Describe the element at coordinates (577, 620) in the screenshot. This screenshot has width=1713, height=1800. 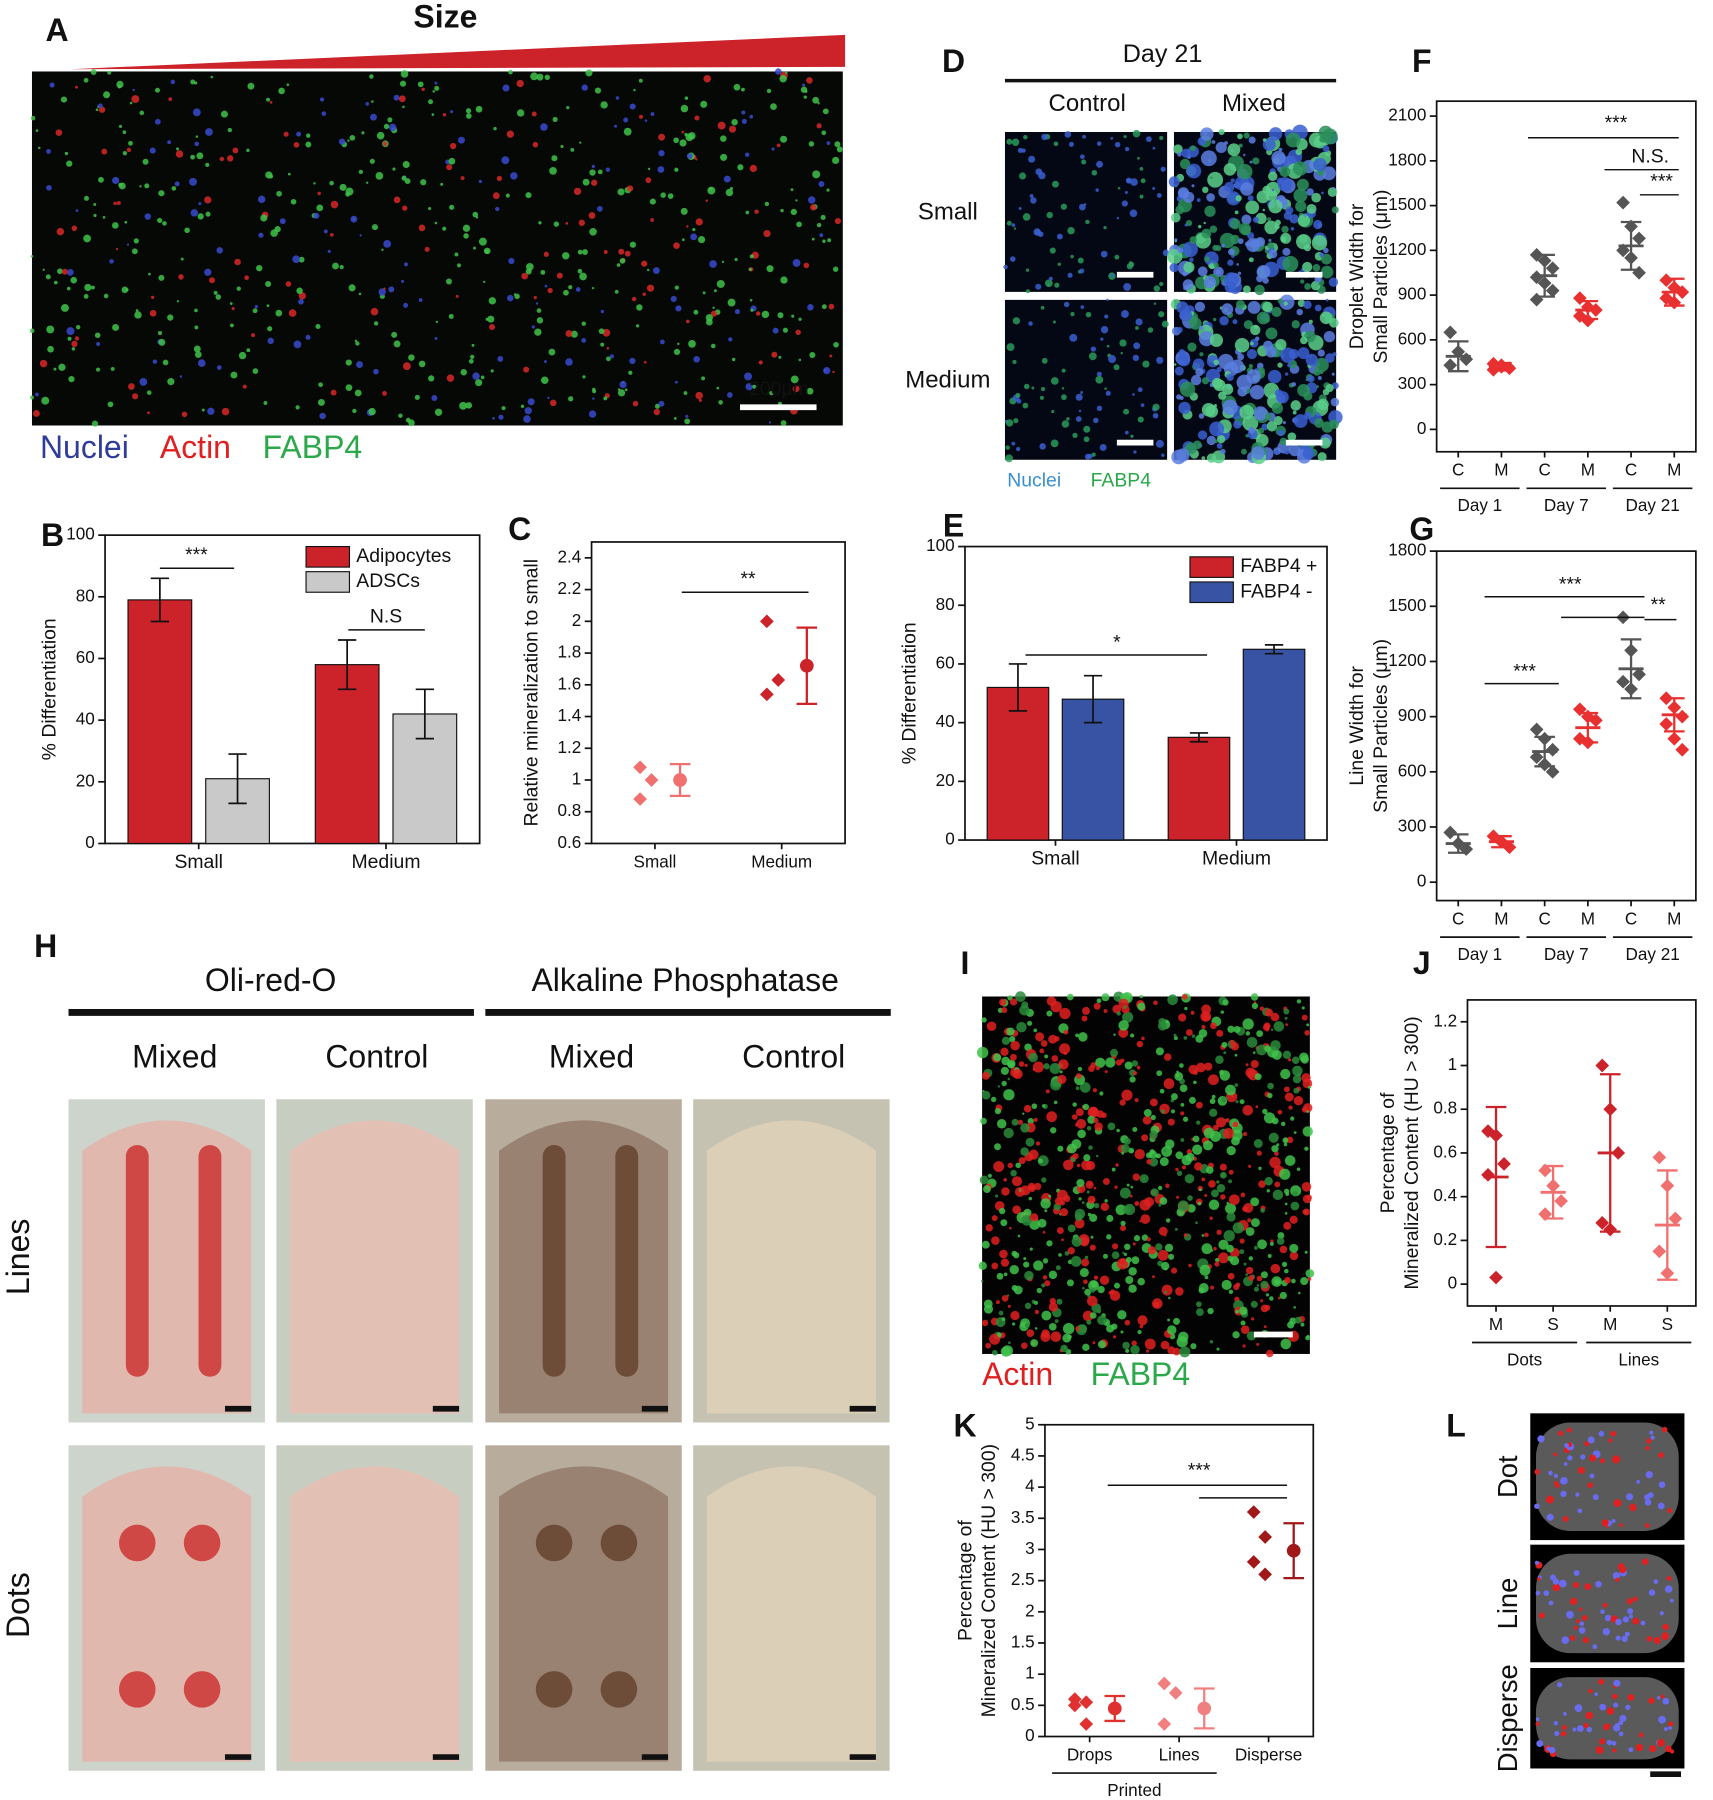
I see `y-tick-label: 2` at that location.